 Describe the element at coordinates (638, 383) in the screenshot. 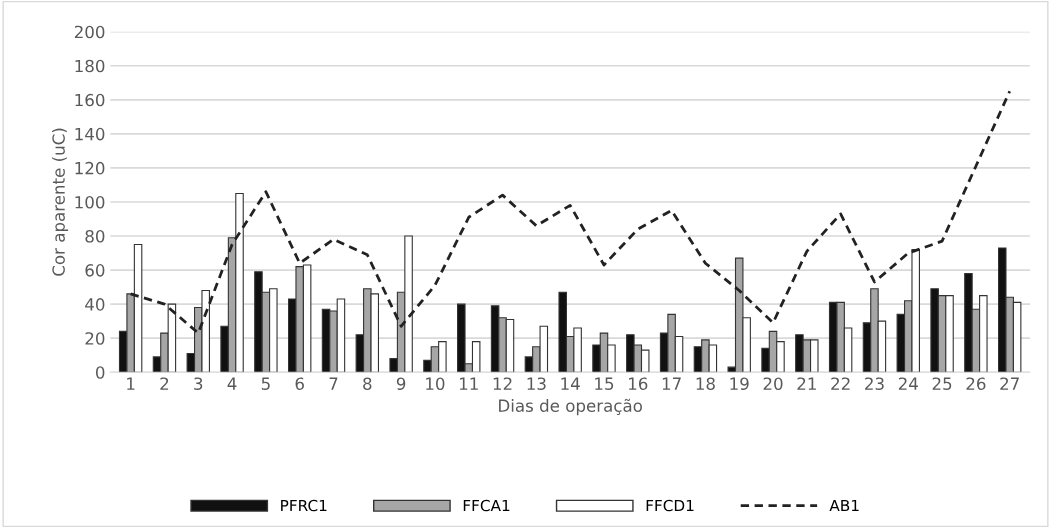

I see `x-tick-label: 16` at that location.